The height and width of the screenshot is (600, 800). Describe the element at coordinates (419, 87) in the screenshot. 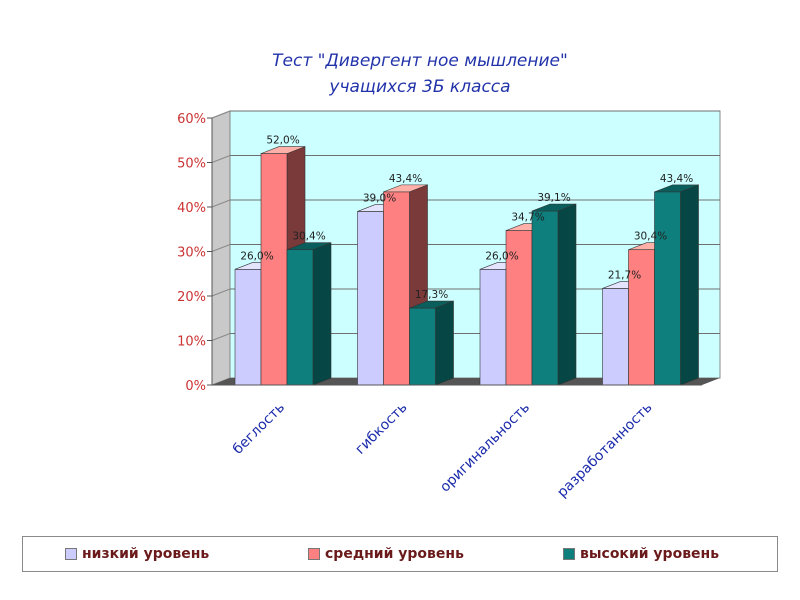

I see `chart-title-line-2: учащихся 3Б класса` at that location.